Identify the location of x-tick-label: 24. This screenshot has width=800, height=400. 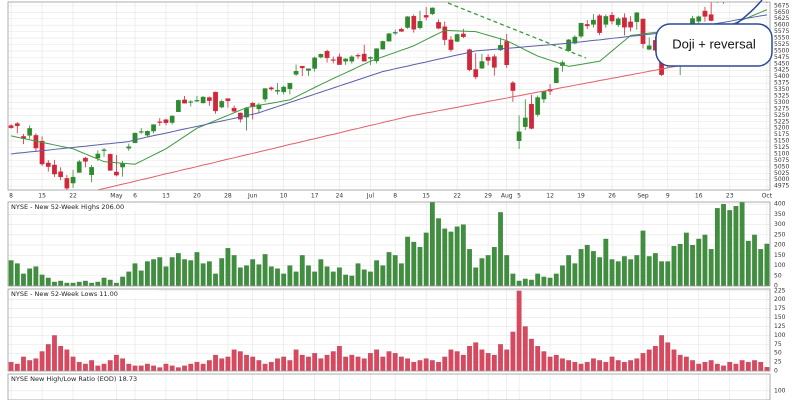
(340, 196).